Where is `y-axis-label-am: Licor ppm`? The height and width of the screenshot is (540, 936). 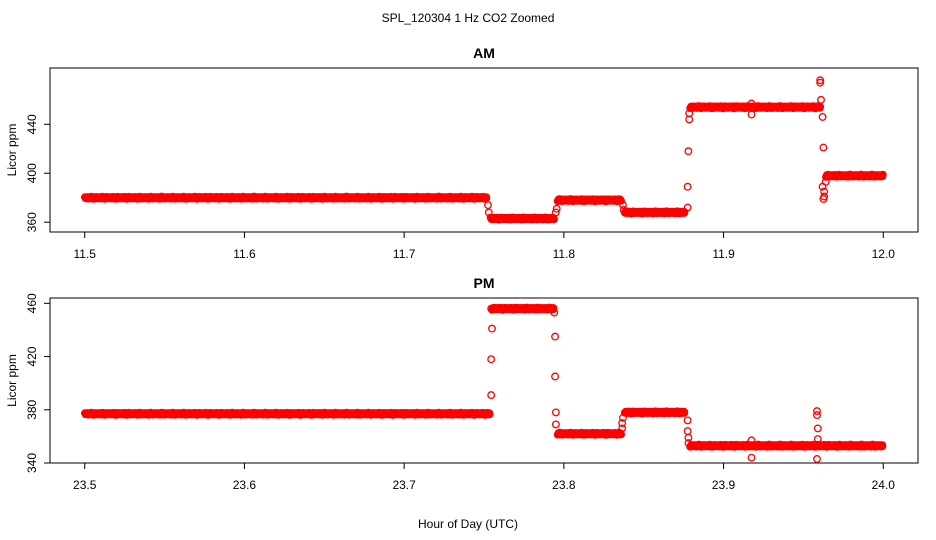 y-axis-label-am: Licor ppm is located at coordinates (12, 150).